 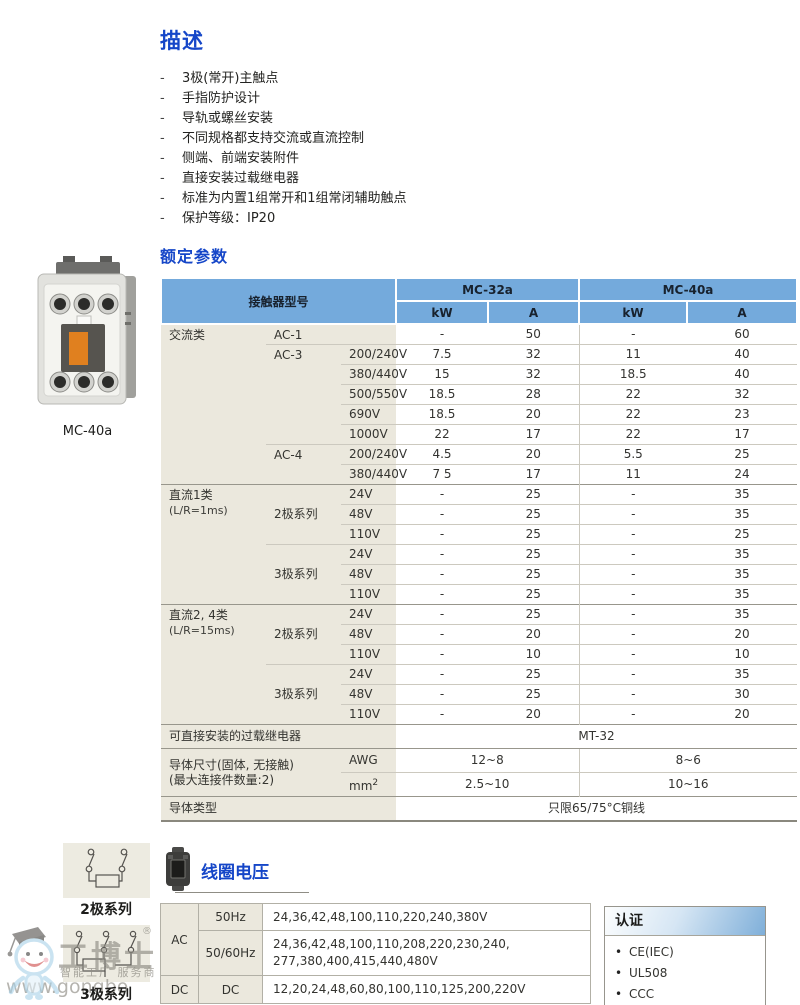 I want to click on description-item: - 直接安装过载继电器, so click(x=478, y=179).